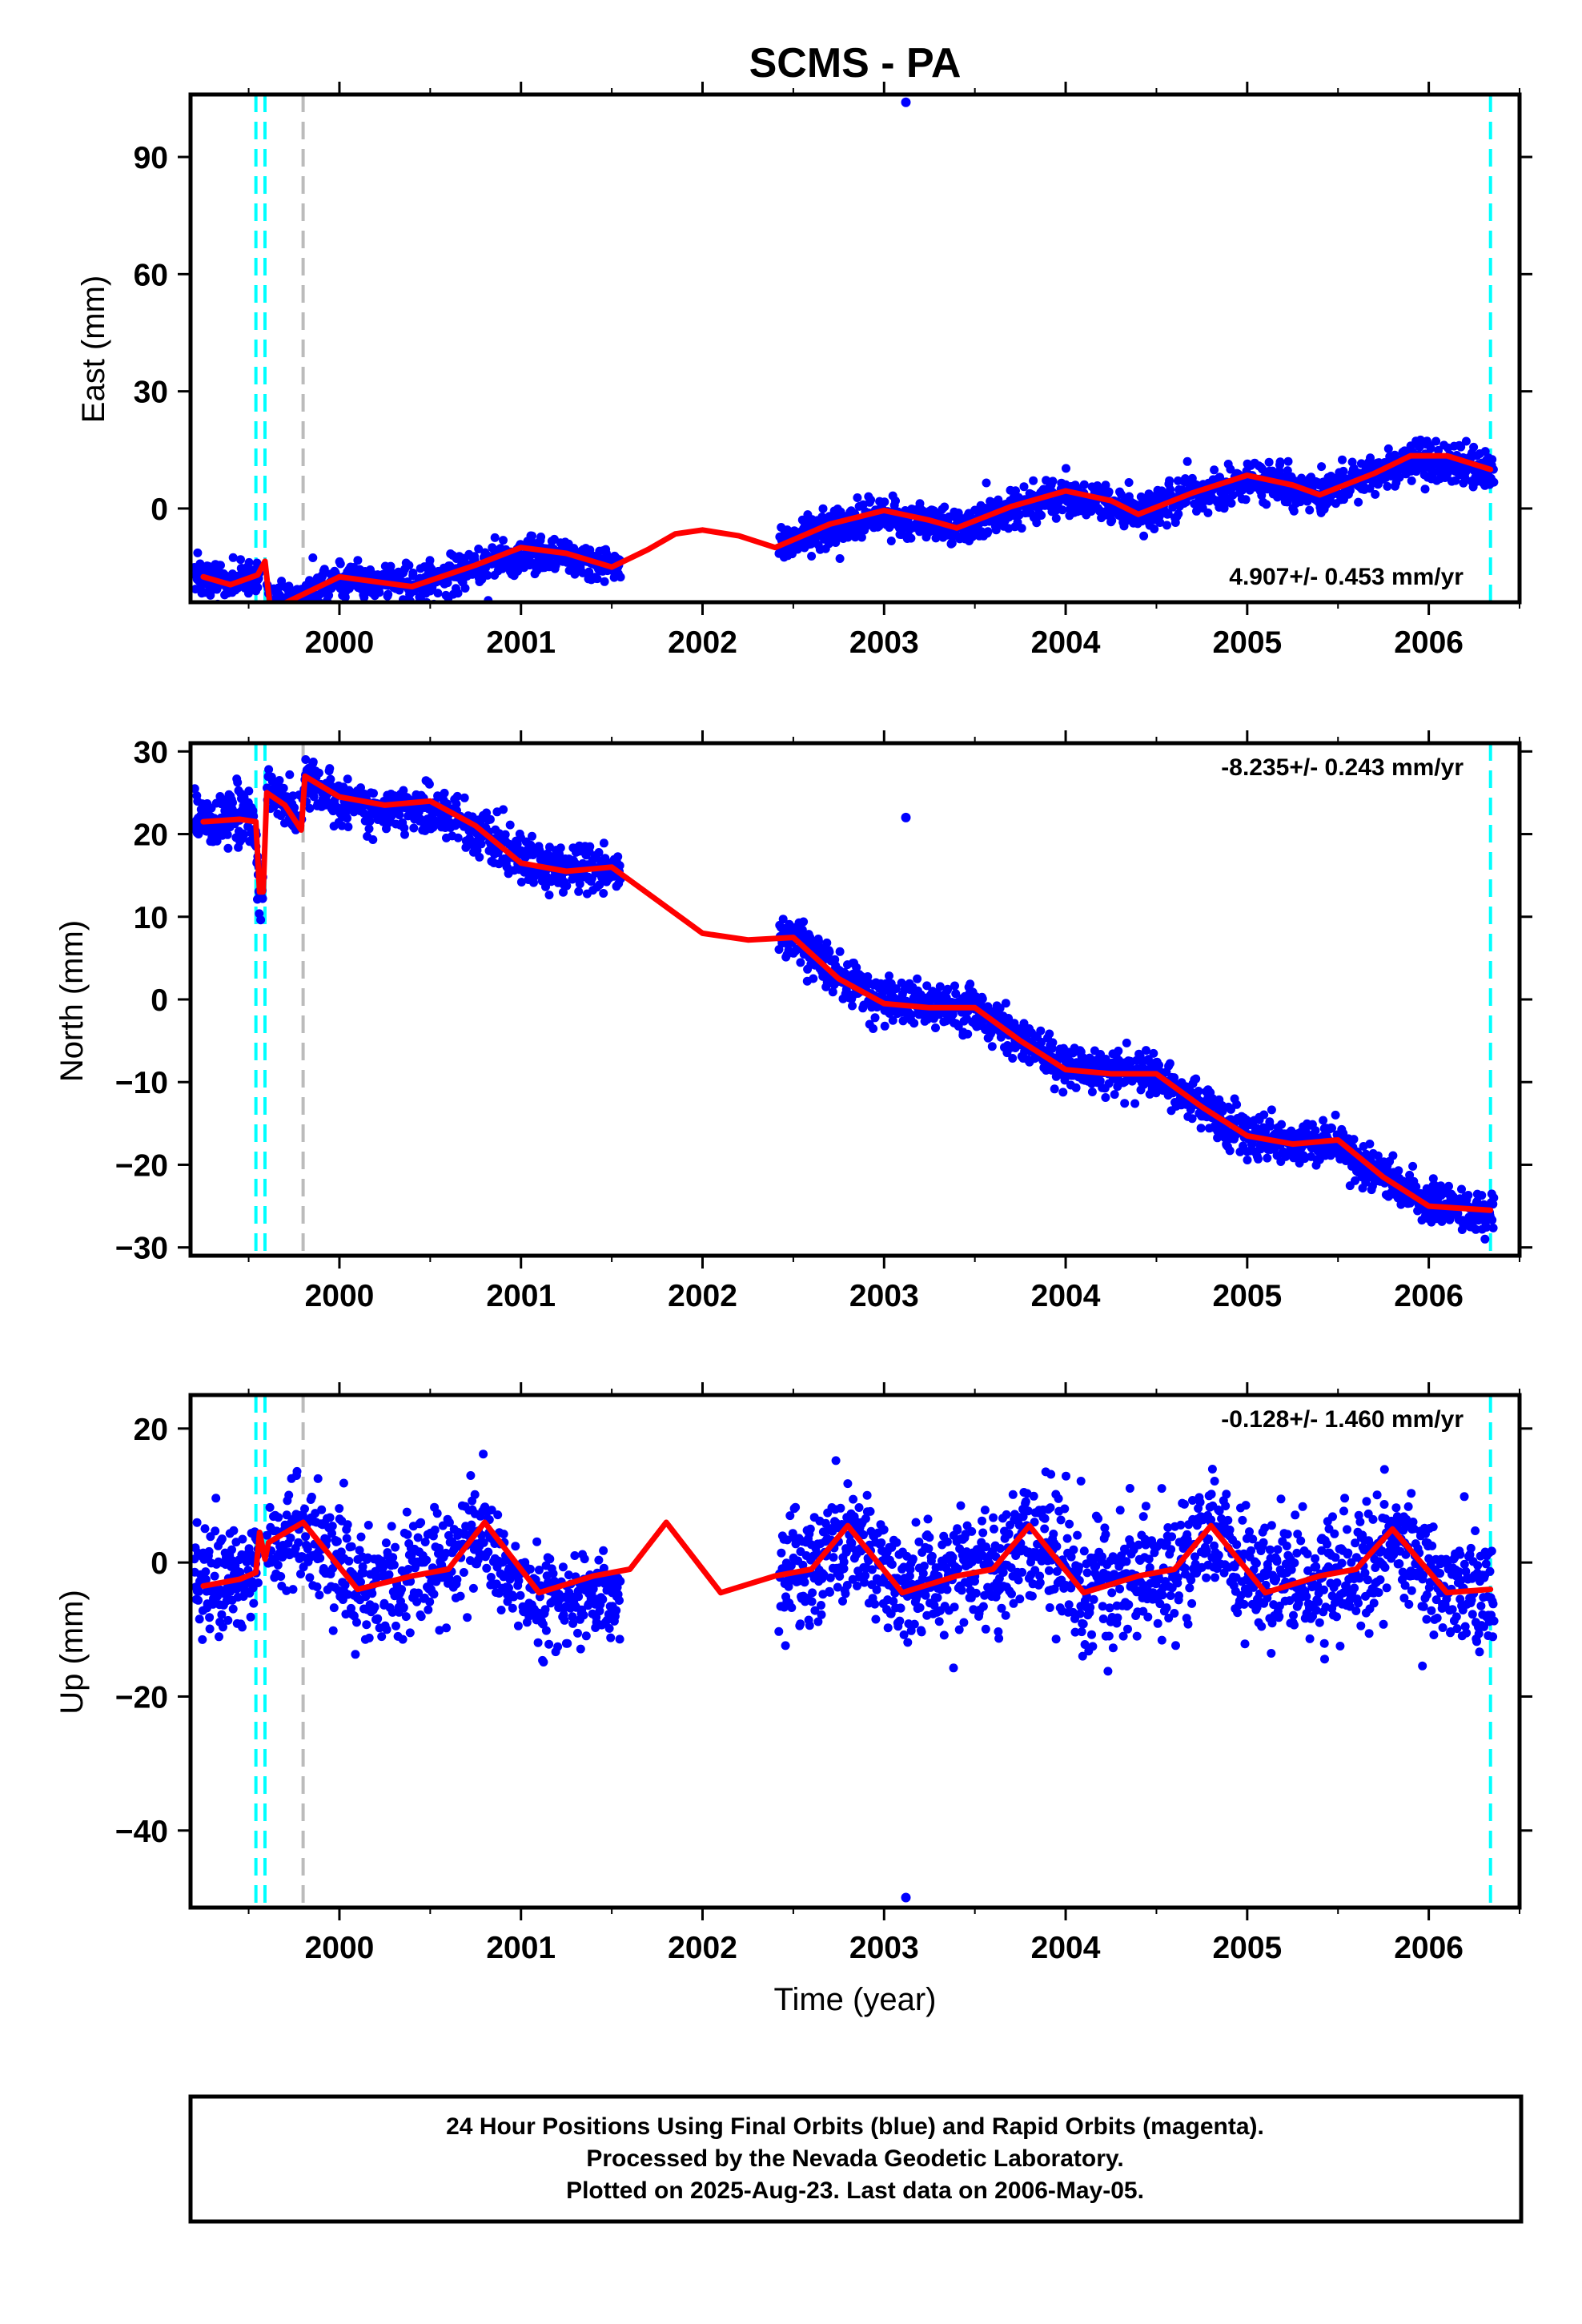  I want to click on east-y-tick-label-60: 60, so click(151, 275).